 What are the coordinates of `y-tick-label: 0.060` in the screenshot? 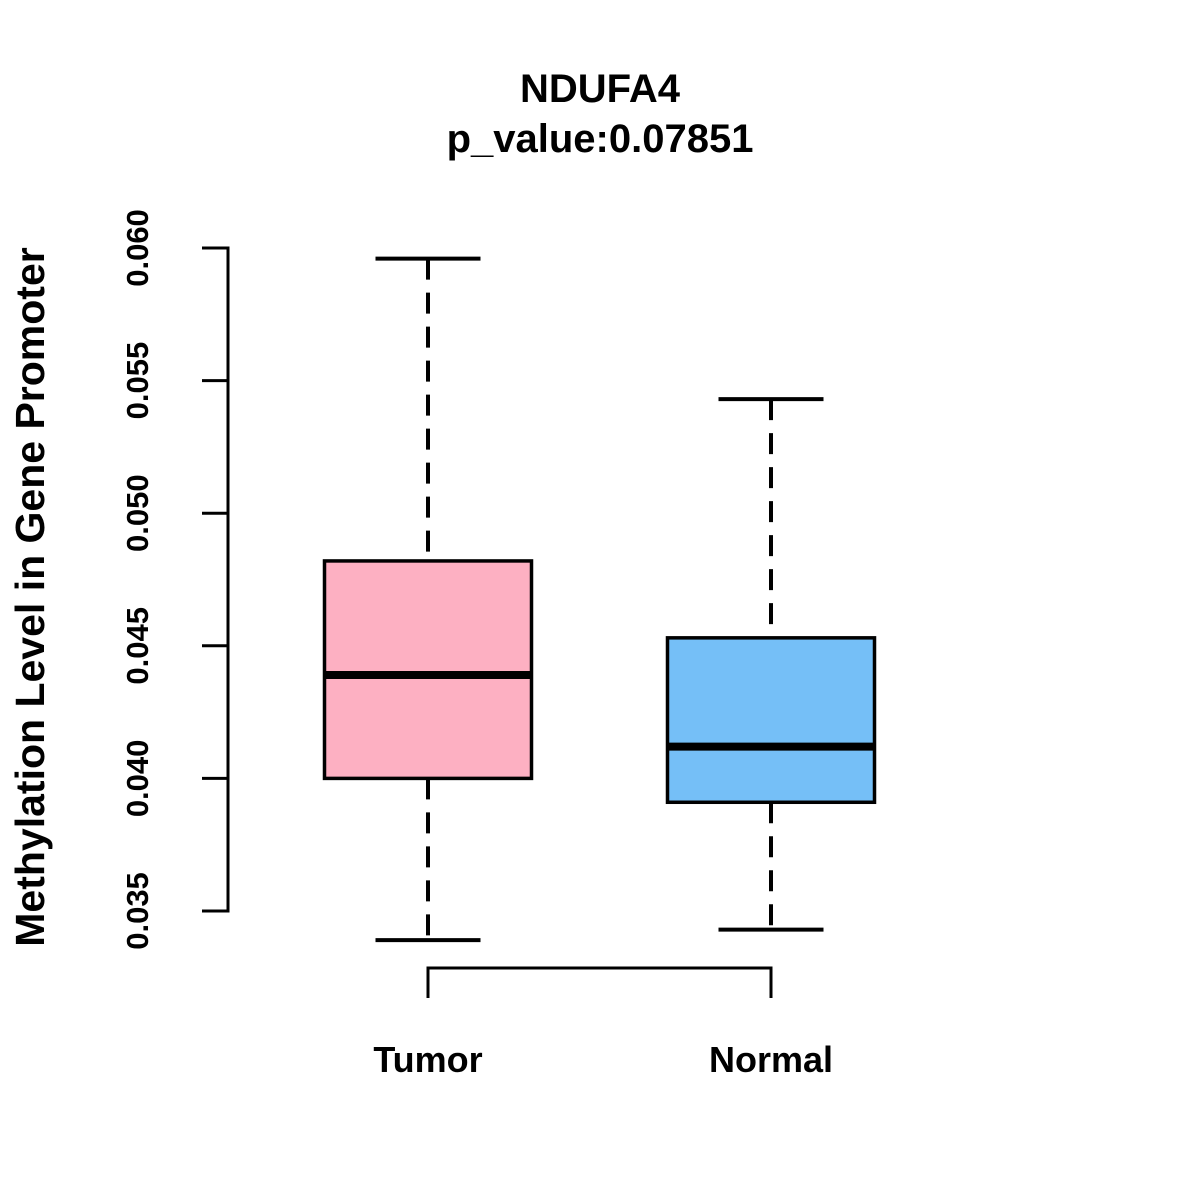 It's located at (137, 248).